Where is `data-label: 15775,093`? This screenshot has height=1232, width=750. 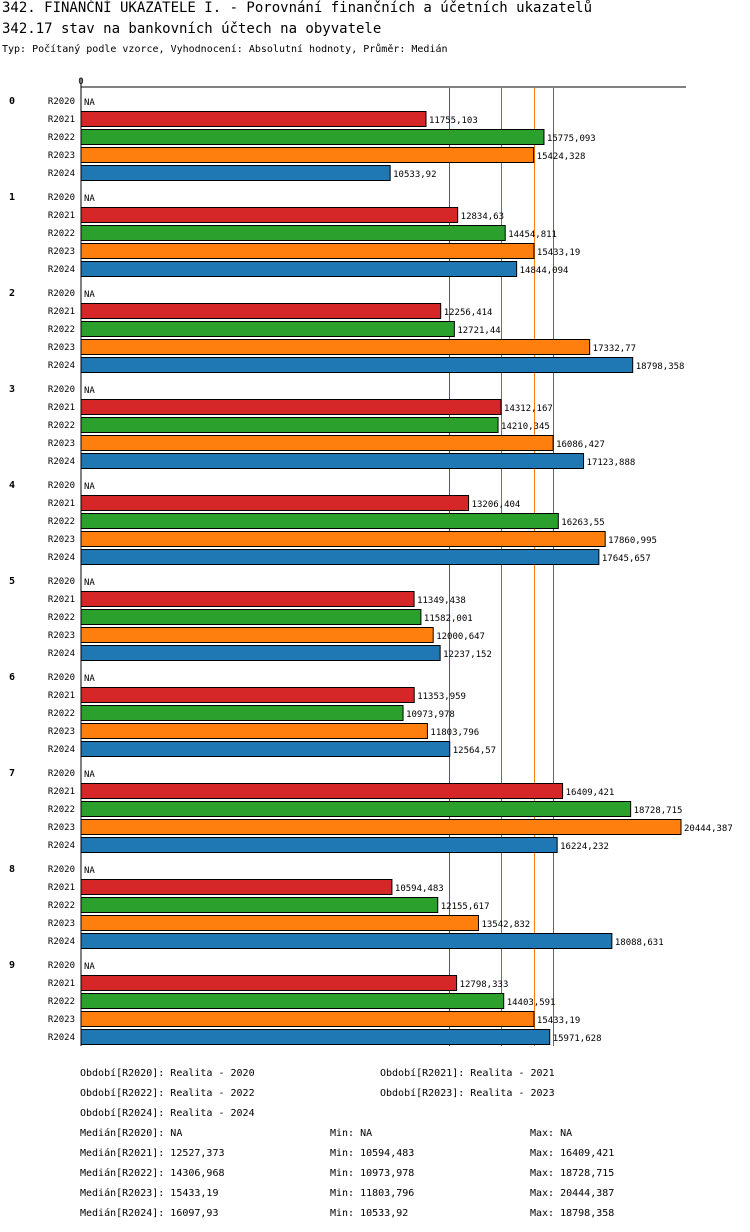
data-label: 15775,093 is located at coordinates (571, 139).